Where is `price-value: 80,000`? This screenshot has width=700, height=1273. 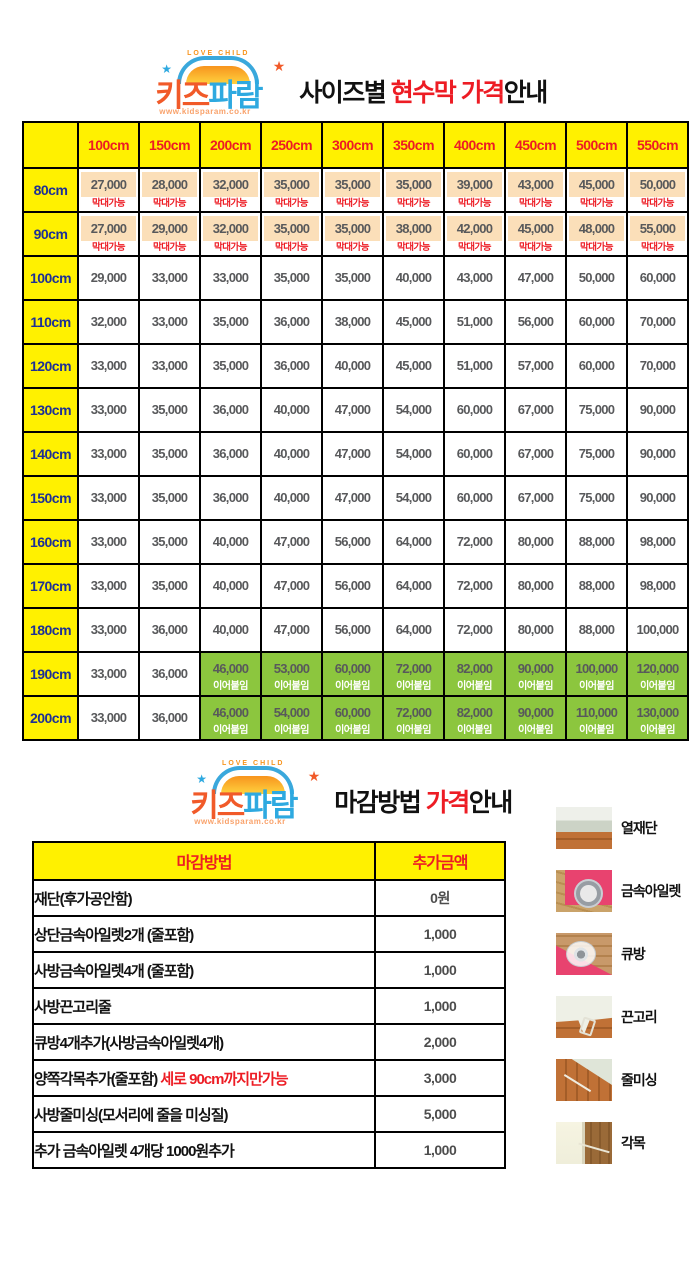
price-value: 80,000 is located at coordinates (535, 541).